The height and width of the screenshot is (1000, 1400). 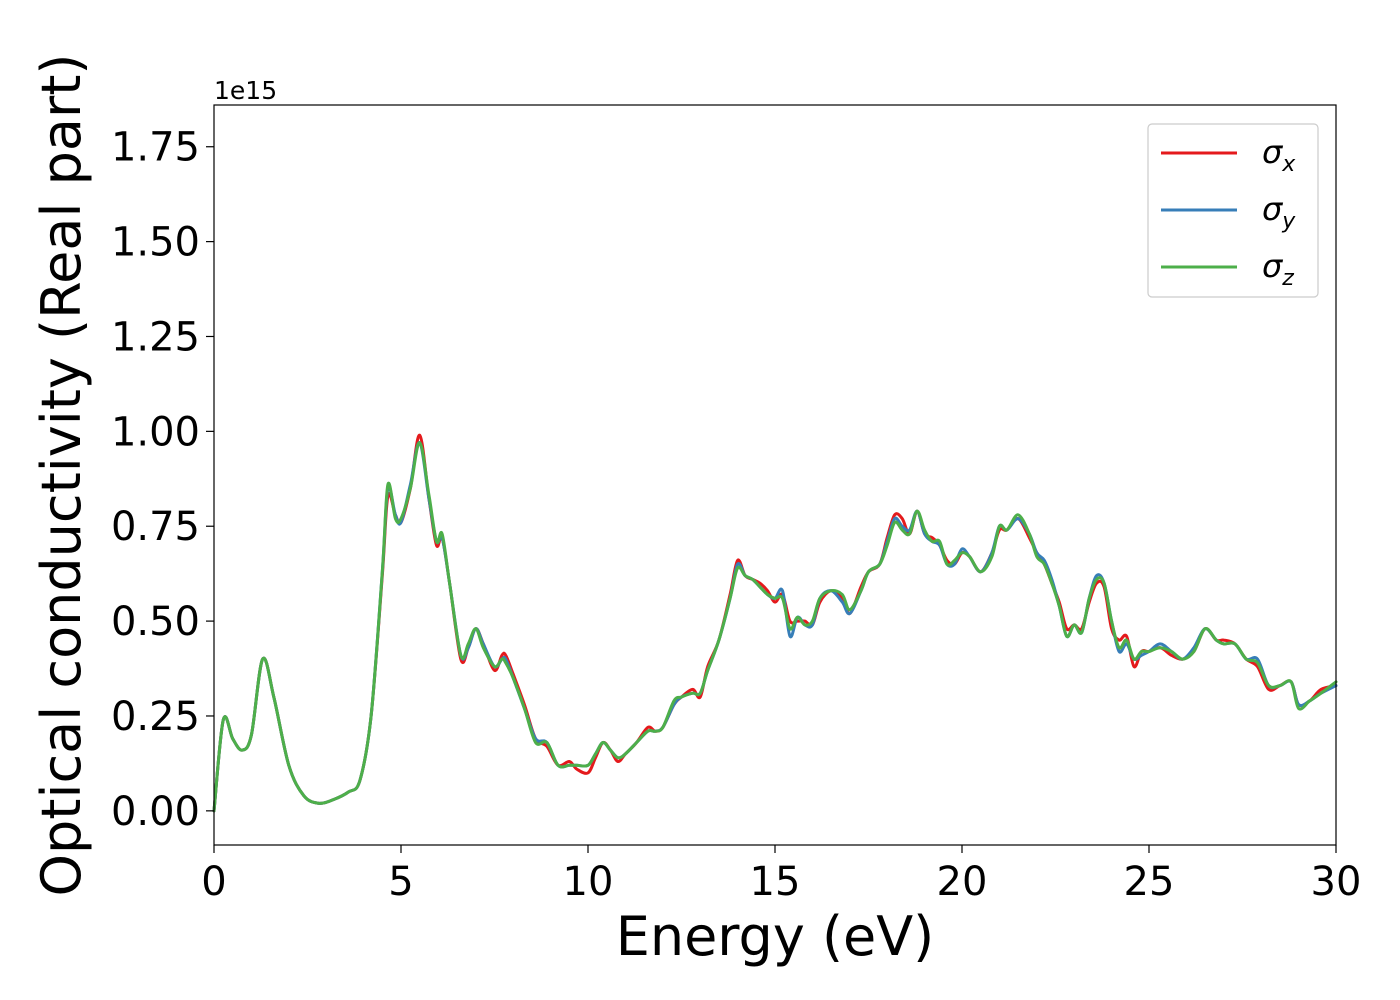 I want to click on x-tick-label: 25, so click(x=1149, y=882).